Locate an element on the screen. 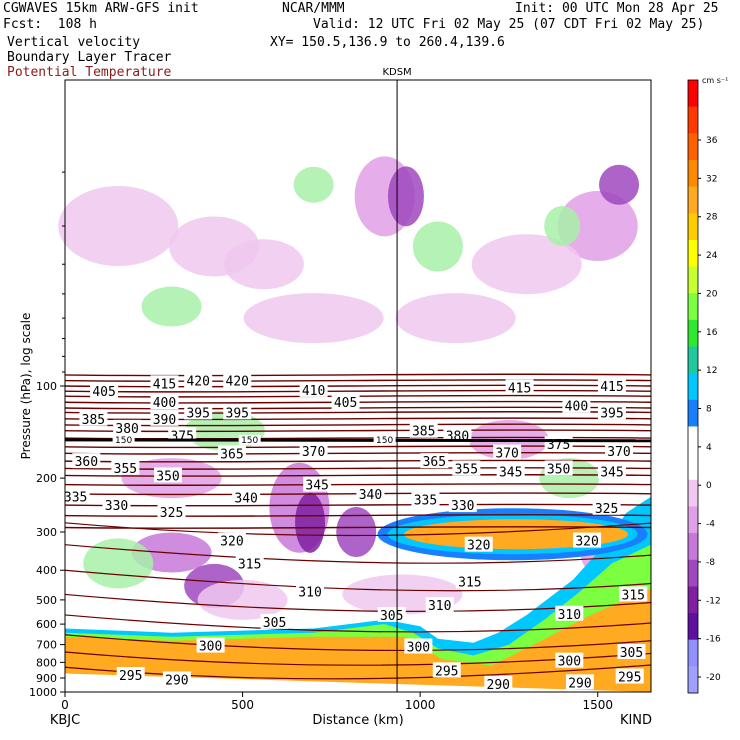 This screenshot has height=740, width=740. theta-label: 390 is located at coordinates (164, 420).